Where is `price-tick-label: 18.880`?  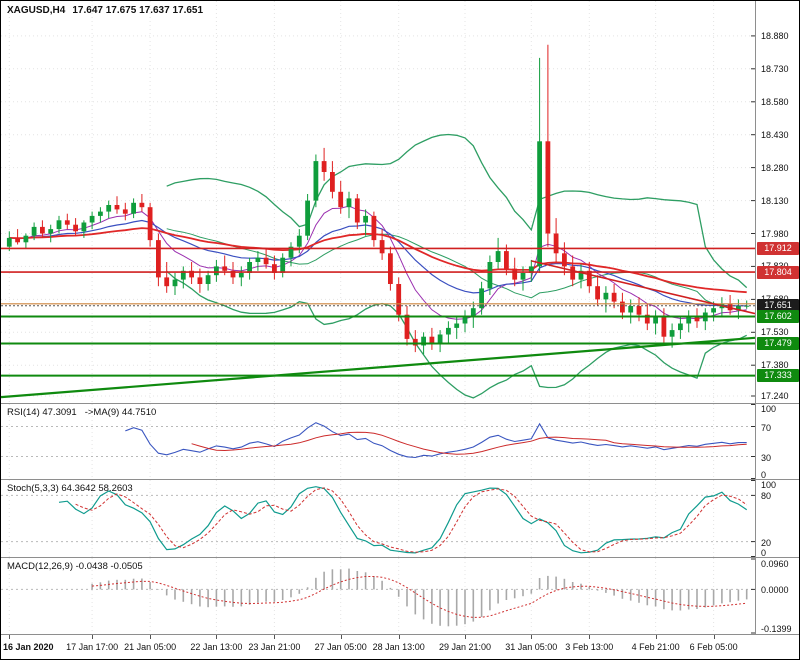 price-tick-label: 18.880 is located at coordinates (775, 35).